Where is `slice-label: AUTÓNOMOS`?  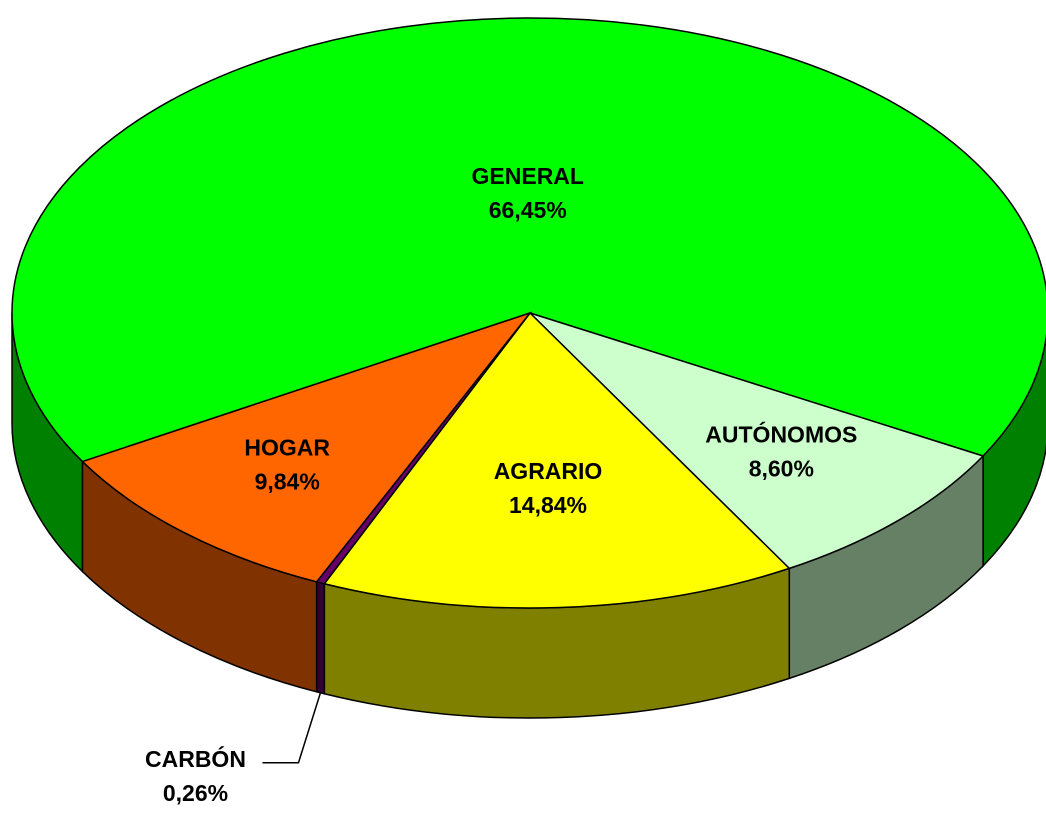
slice-label: AUTÓNOMOS is located at coordinates (781, 434).